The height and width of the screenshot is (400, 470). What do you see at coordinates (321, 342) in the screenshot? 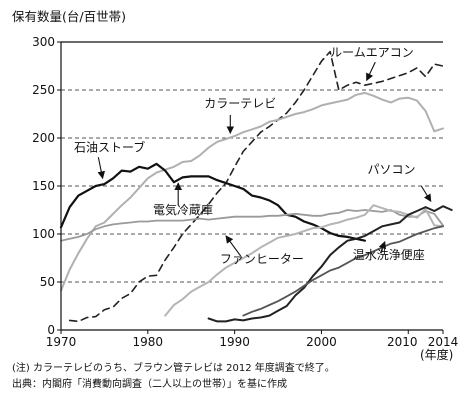
I see `x-tick-label-2000: 2000` at bounding box center [321, 342].